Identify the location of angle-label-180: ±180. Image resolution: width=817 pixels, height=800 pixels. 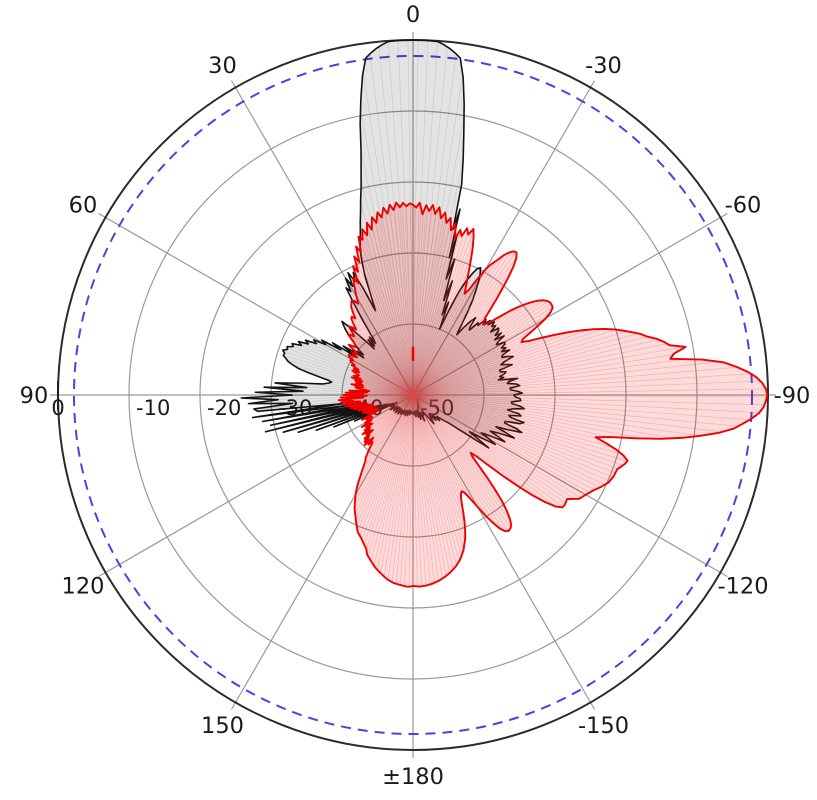
(413, 777).